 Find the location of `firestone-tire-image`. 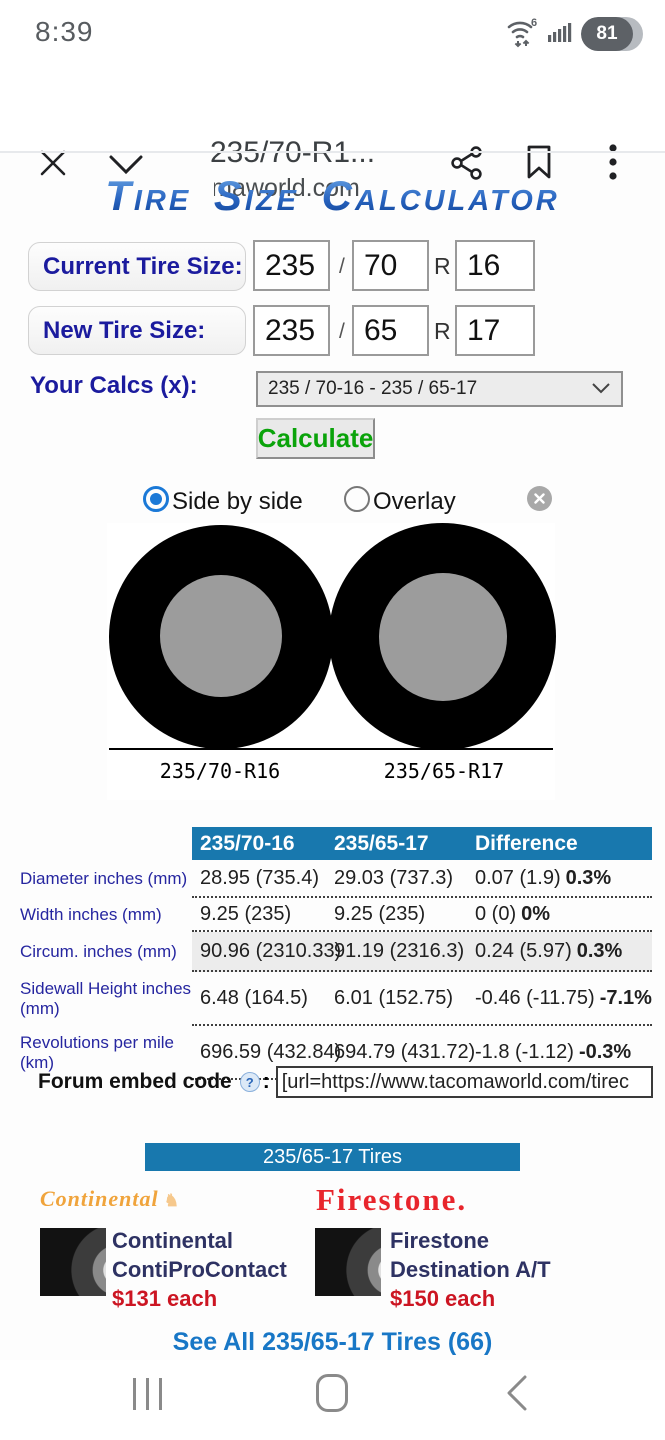

firestone-tire-image is located at coordinates (348, 1262).